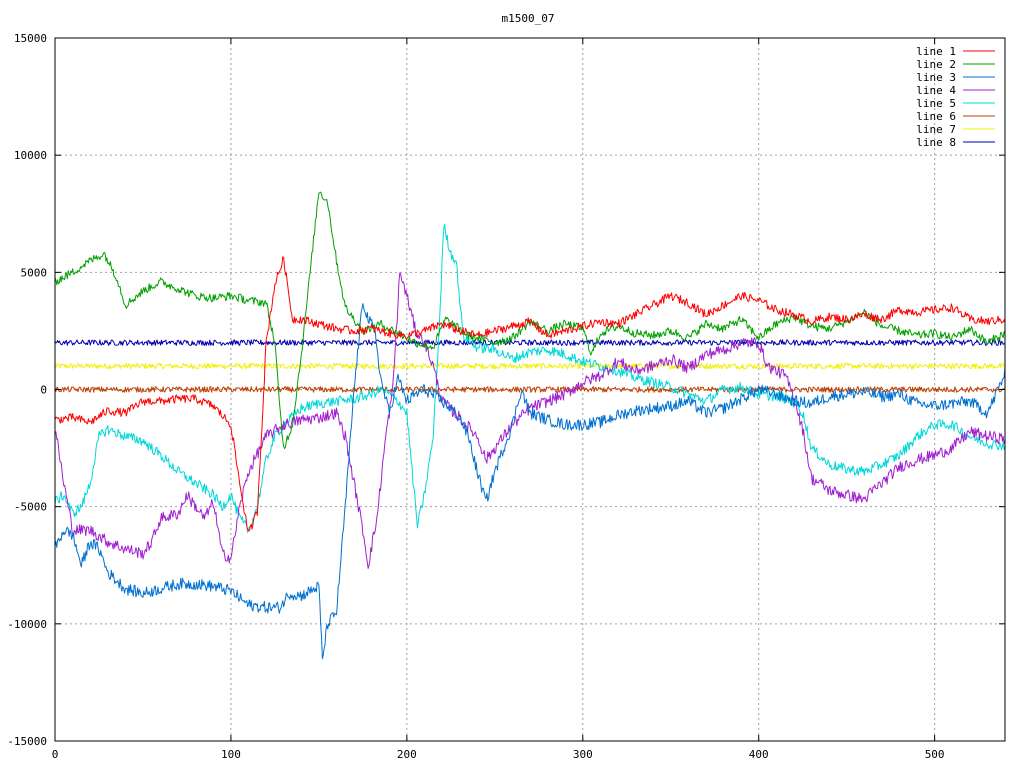 This screenshot has width=1024, height=768. Describe the element at coordinates (936, 90) in the screenshot. I see `legend-label-line-4: line 4` at that location.